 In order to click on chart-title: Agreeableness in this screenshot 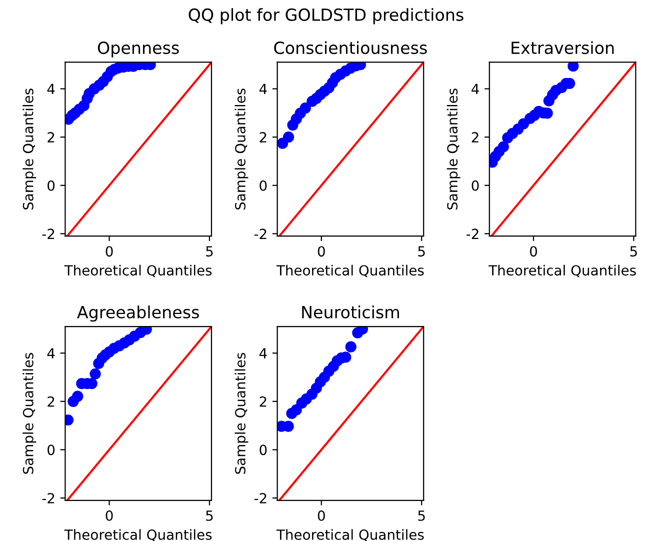, I will do `click(138, 314)`.